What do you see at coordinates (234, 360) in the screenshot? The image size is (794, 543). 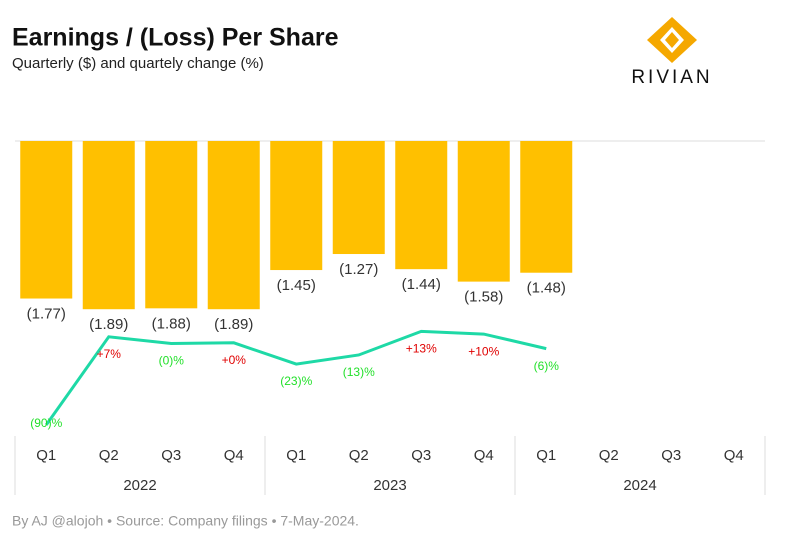 I see `change-label: +0%` at bounding box center [234, 360].